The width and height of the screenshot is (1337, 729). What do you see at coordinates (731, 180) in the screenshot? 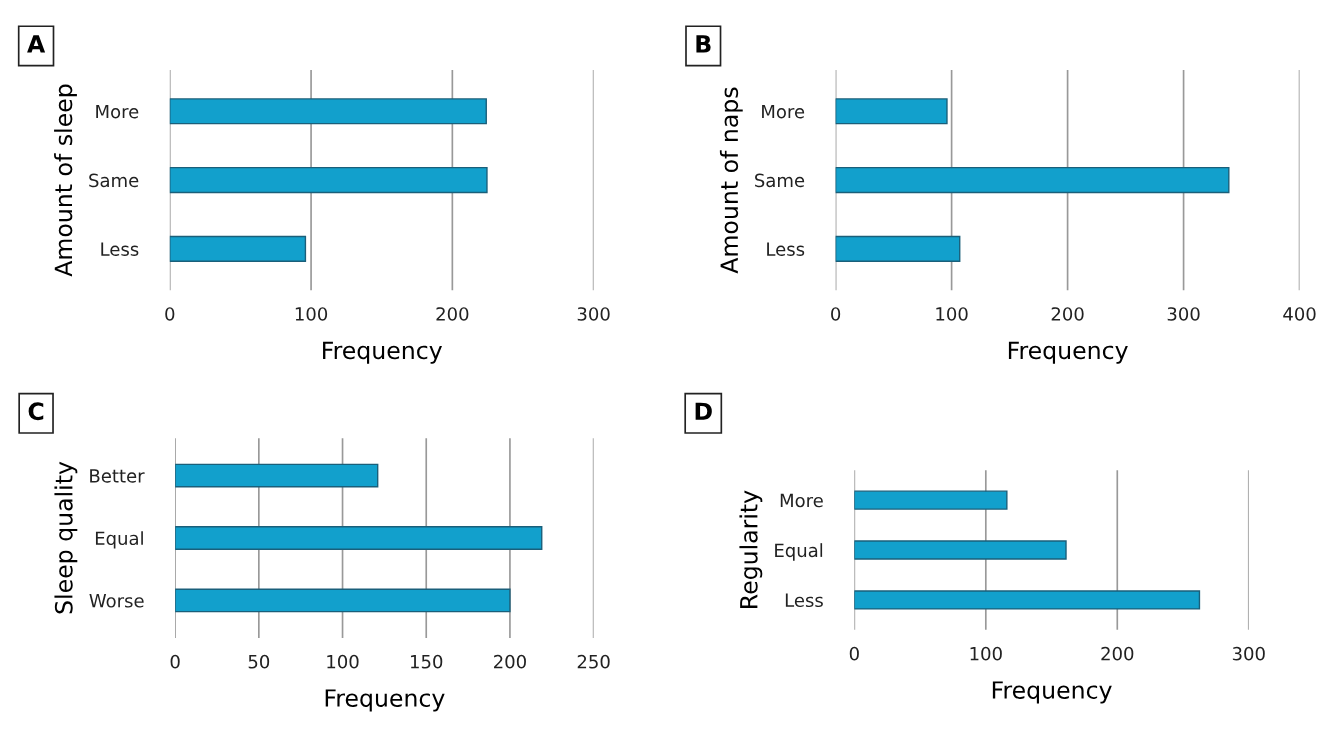
I see `y-axis-title: Amount of naps` at bounding box center [731, 180].